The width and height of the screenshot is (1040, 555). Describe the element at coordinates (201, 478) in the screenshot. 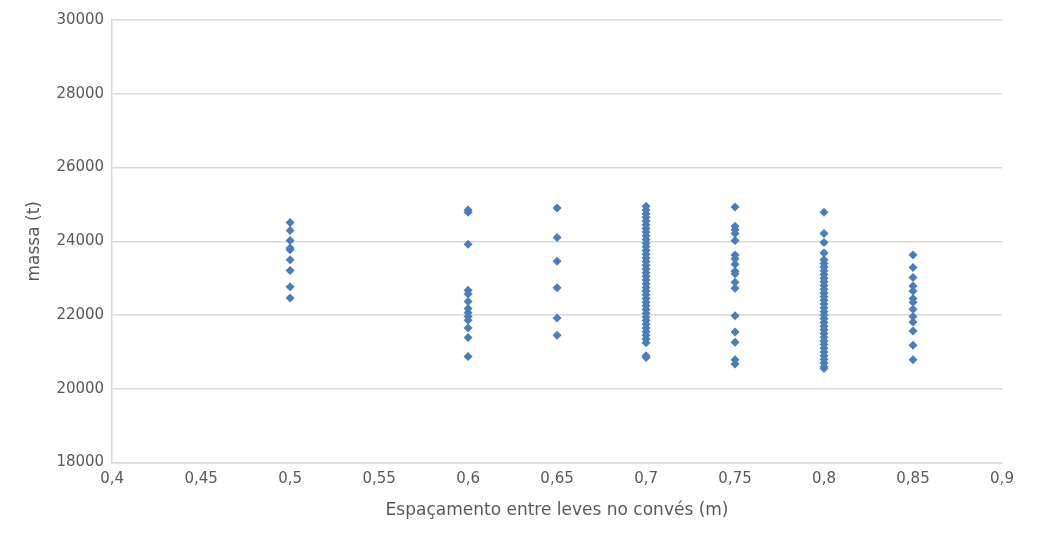

I see `x-tick-label: 0,45` at that location.